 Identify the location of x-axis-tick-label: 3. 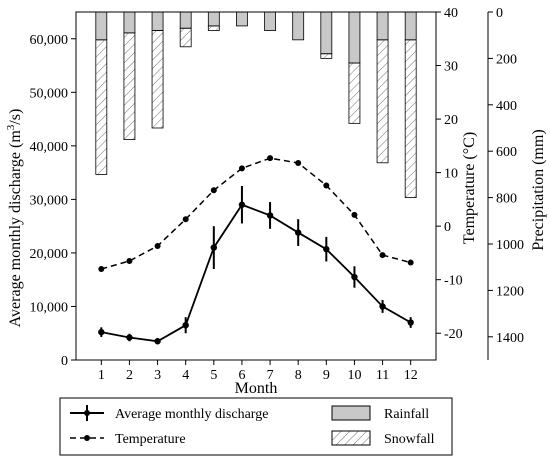
(157, 375).